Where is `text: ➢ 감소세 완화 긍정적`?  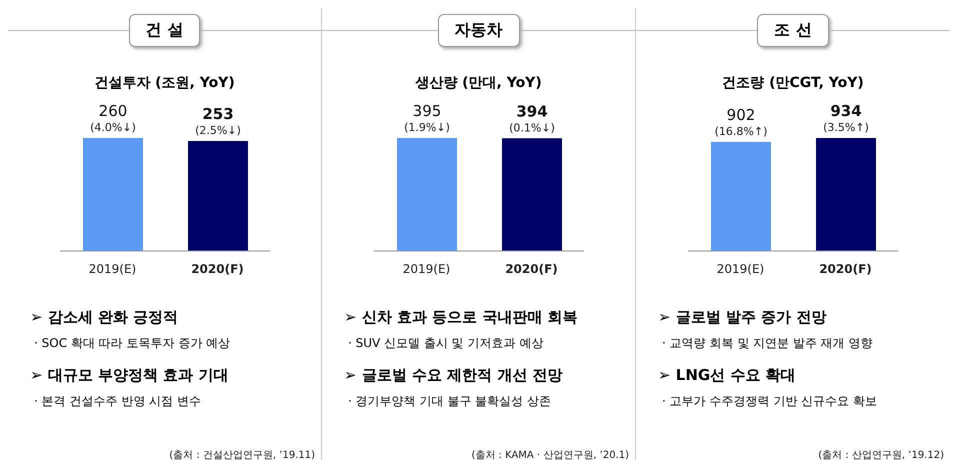 text: ➢ 감소세 완화 긍정적 is located at coordinates (105, 317).